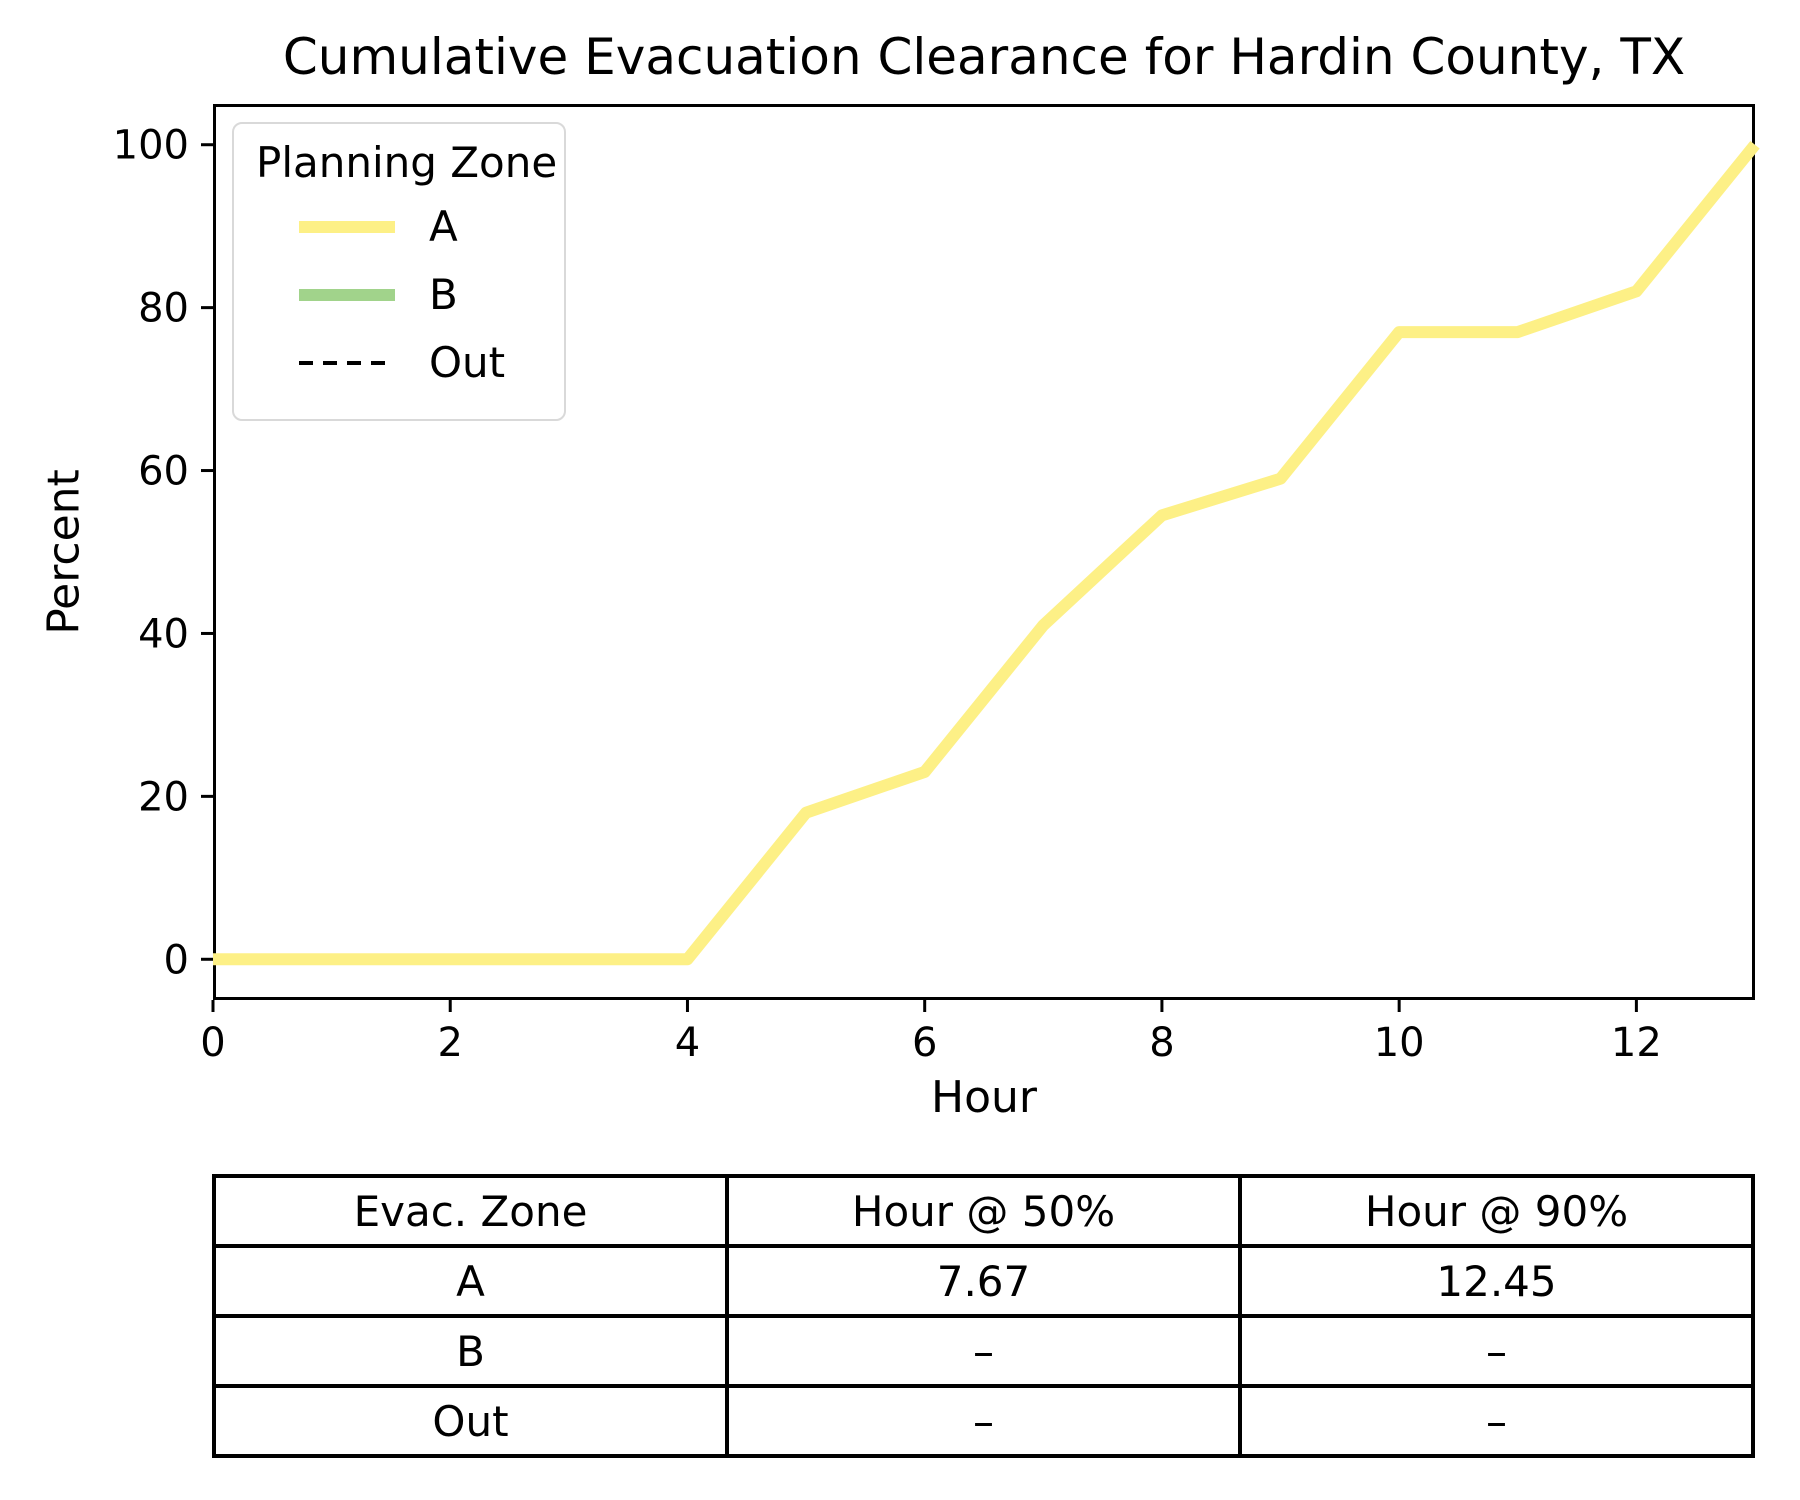 Image resolution: width=1800 pixels, height=1500 pixels. I want to click on legend-label: B, so click(443, 294).